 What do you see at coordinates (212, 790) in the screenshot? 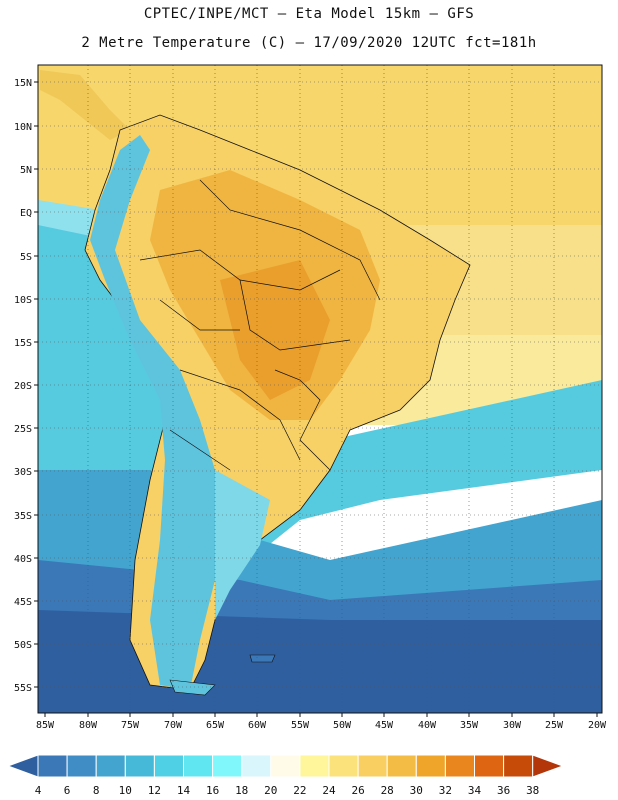
I see `colorbar-tick-label: 16` at bounding box center [212, 790].